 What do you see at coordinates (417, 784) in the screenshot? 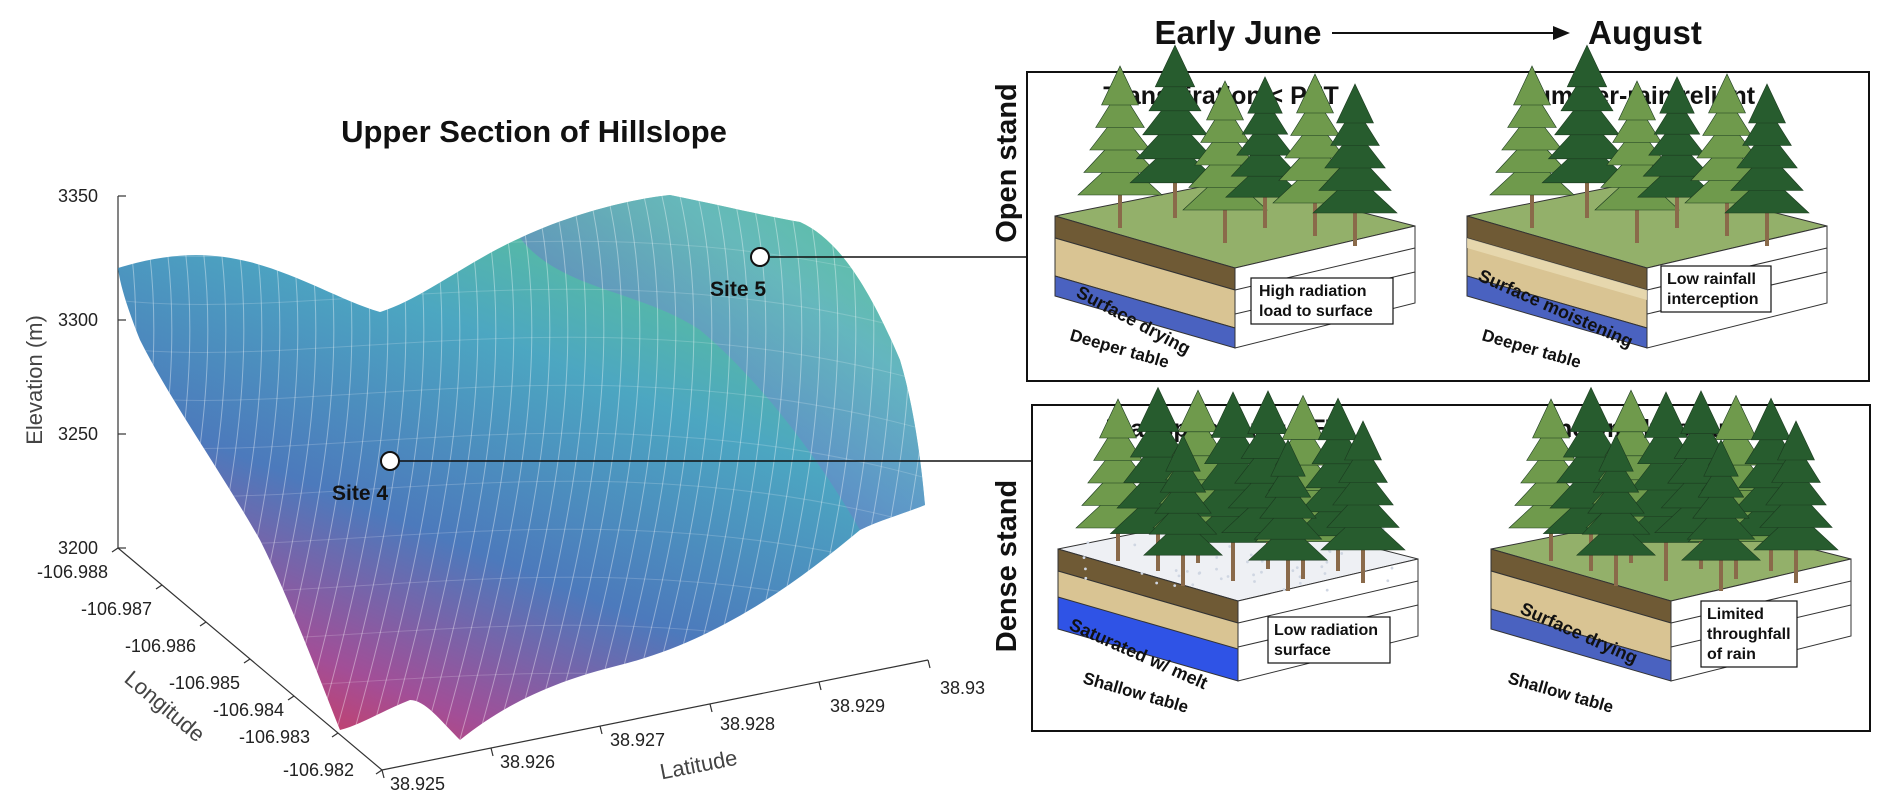
I see `lat-tick: 38.925` at bounding box center [417, 784].